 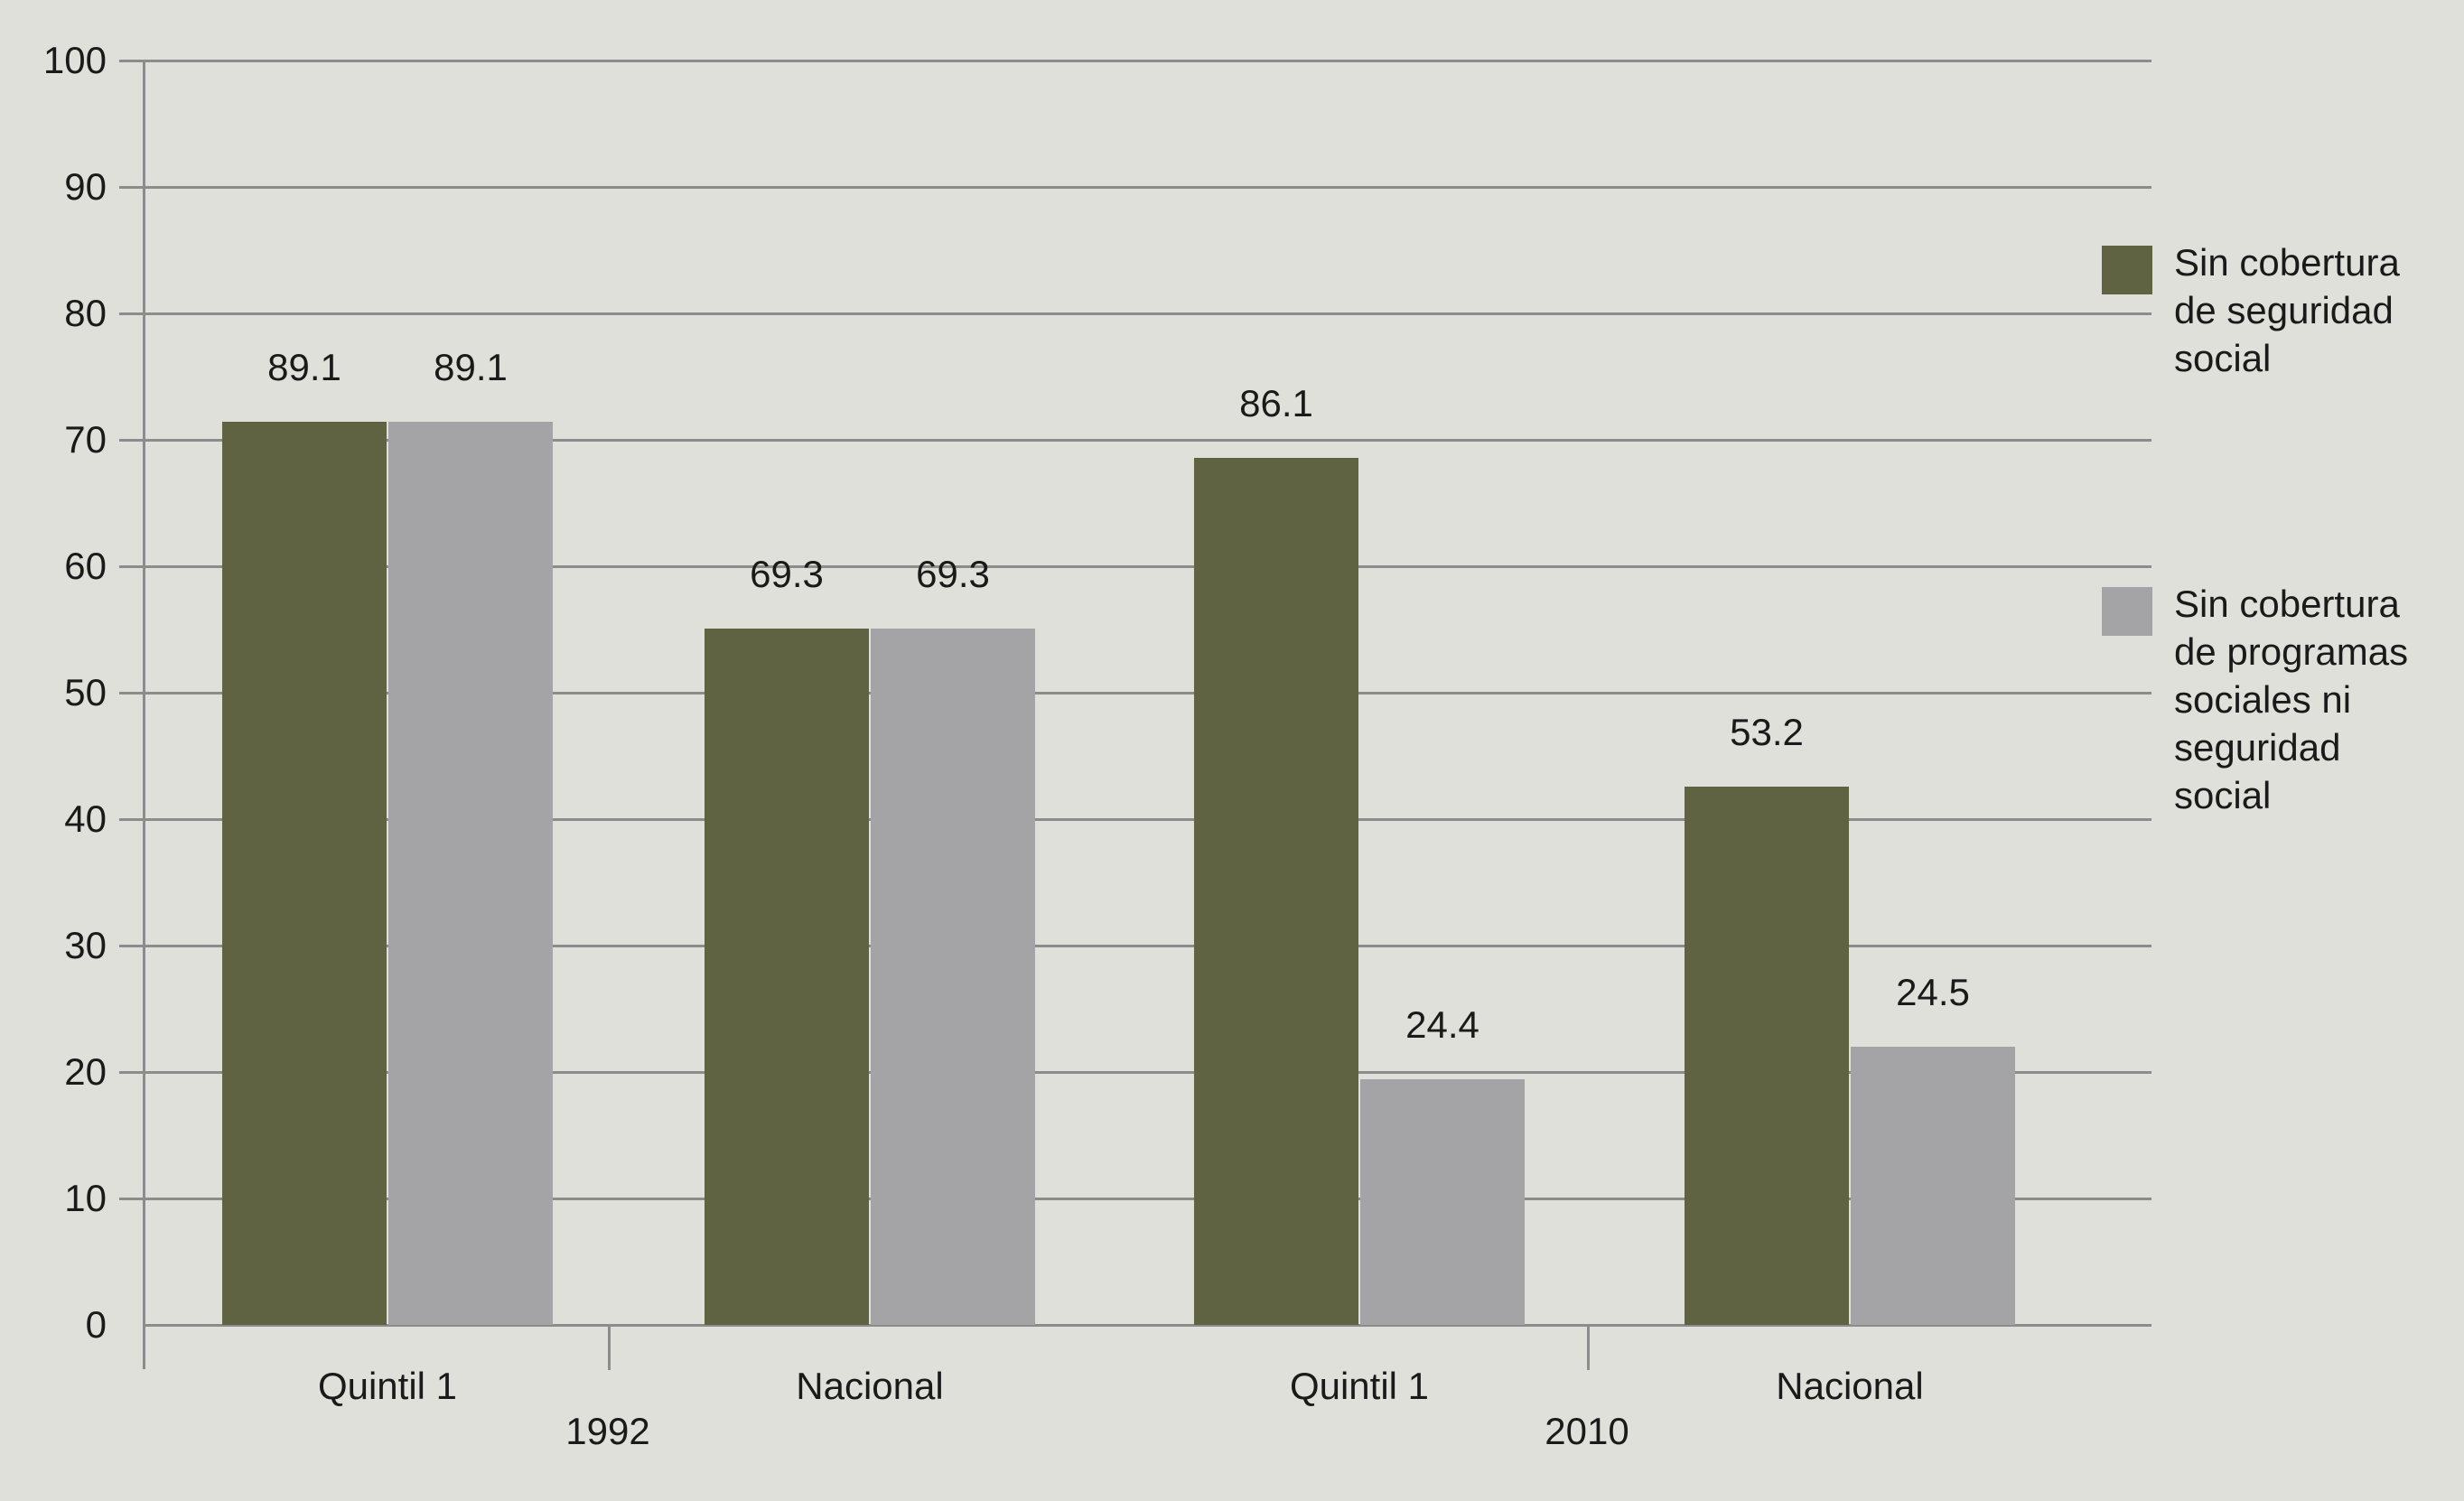 What do you see at coordinates (1933, 1186) in the screenshot?
I see `bar-series2-group4` at bounding box center [1933, 1186].